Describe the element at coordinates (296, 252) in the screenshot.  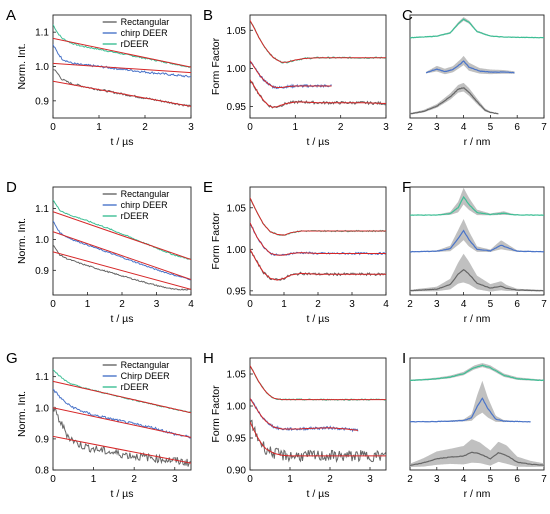
I see `panel-e: E 0 1 2 3 4 t / µs 0.95 1.00 1.05 Form Factor` at that location.